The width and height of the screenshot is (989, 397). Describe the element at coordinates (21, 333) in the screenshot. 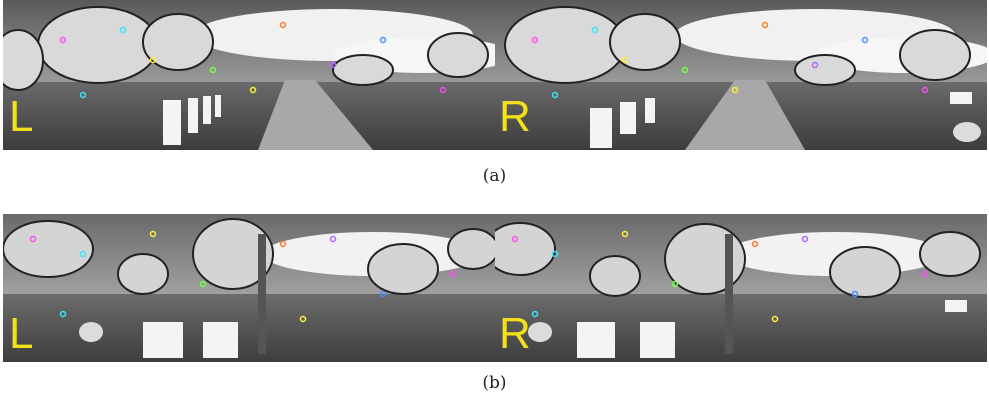

I see `eye-label-left-b: L` at that location.